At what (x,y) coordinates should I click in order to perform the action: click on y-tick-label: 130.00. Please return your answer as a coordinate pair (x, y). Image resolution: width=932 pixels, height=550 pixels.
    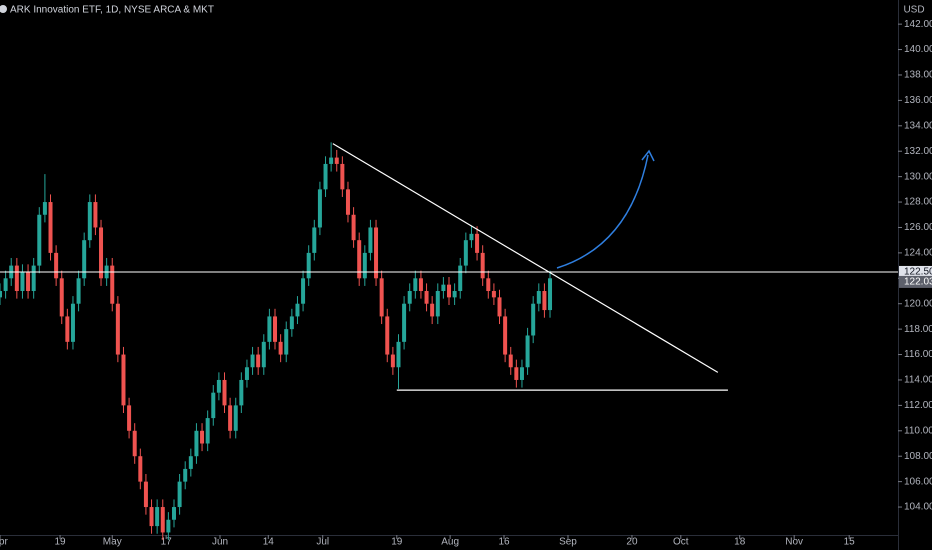
    Looking at the image, I should click on (918, 176).